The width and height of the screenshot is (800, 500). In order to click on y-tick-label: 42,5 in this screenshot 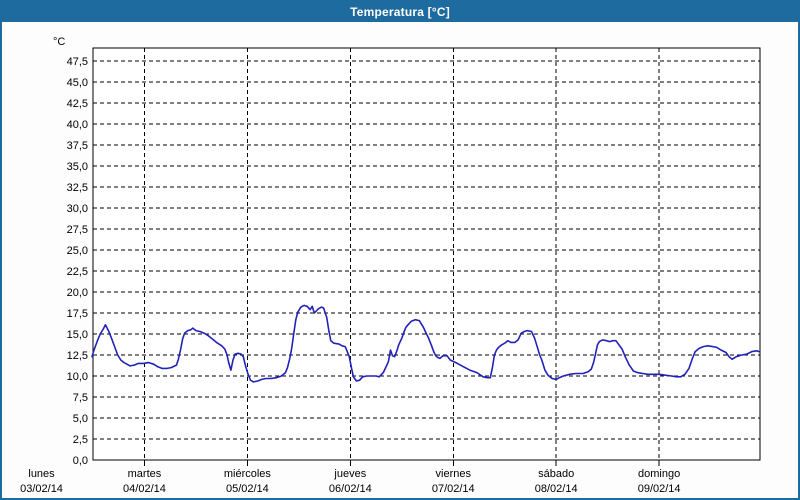, I will do `click(77, 104)`.